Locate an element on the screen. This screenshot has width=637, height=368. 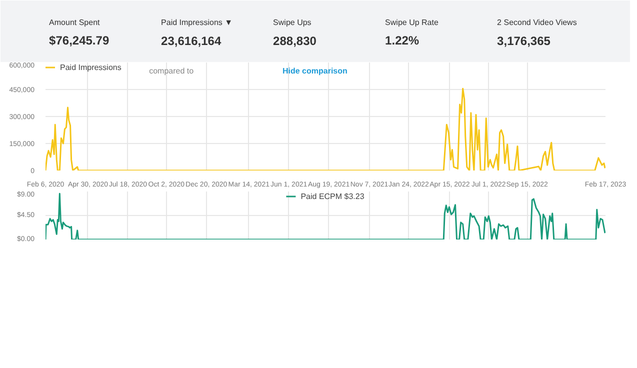
text: Paid Impressions ▼ is located at coordinates (197, 22).